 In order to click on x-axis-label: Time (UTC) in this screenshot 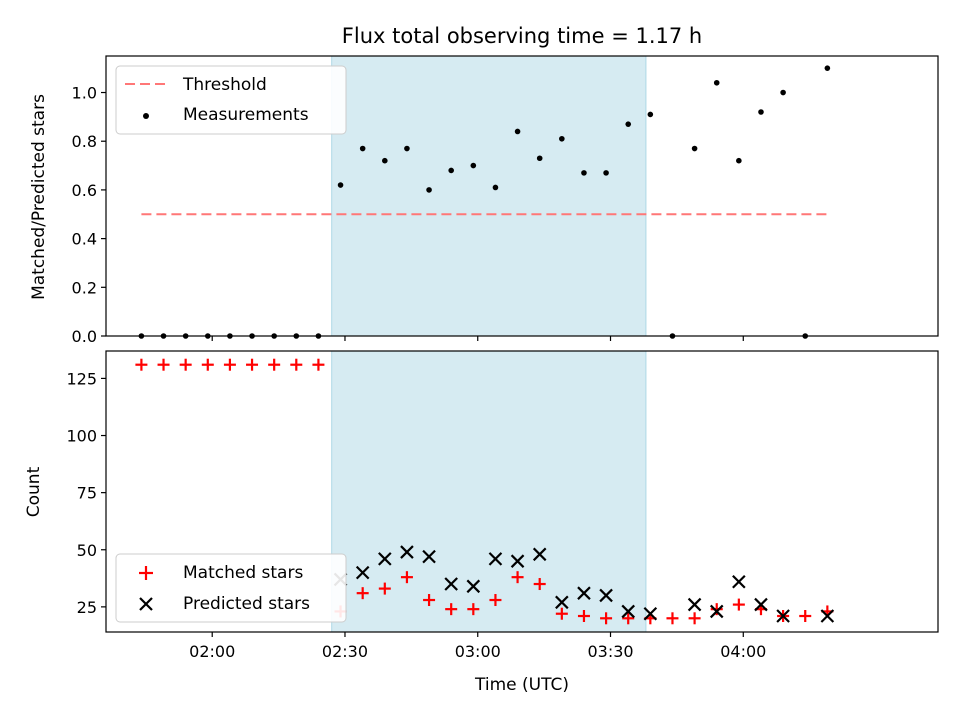, I will do `click(521, 685)`.